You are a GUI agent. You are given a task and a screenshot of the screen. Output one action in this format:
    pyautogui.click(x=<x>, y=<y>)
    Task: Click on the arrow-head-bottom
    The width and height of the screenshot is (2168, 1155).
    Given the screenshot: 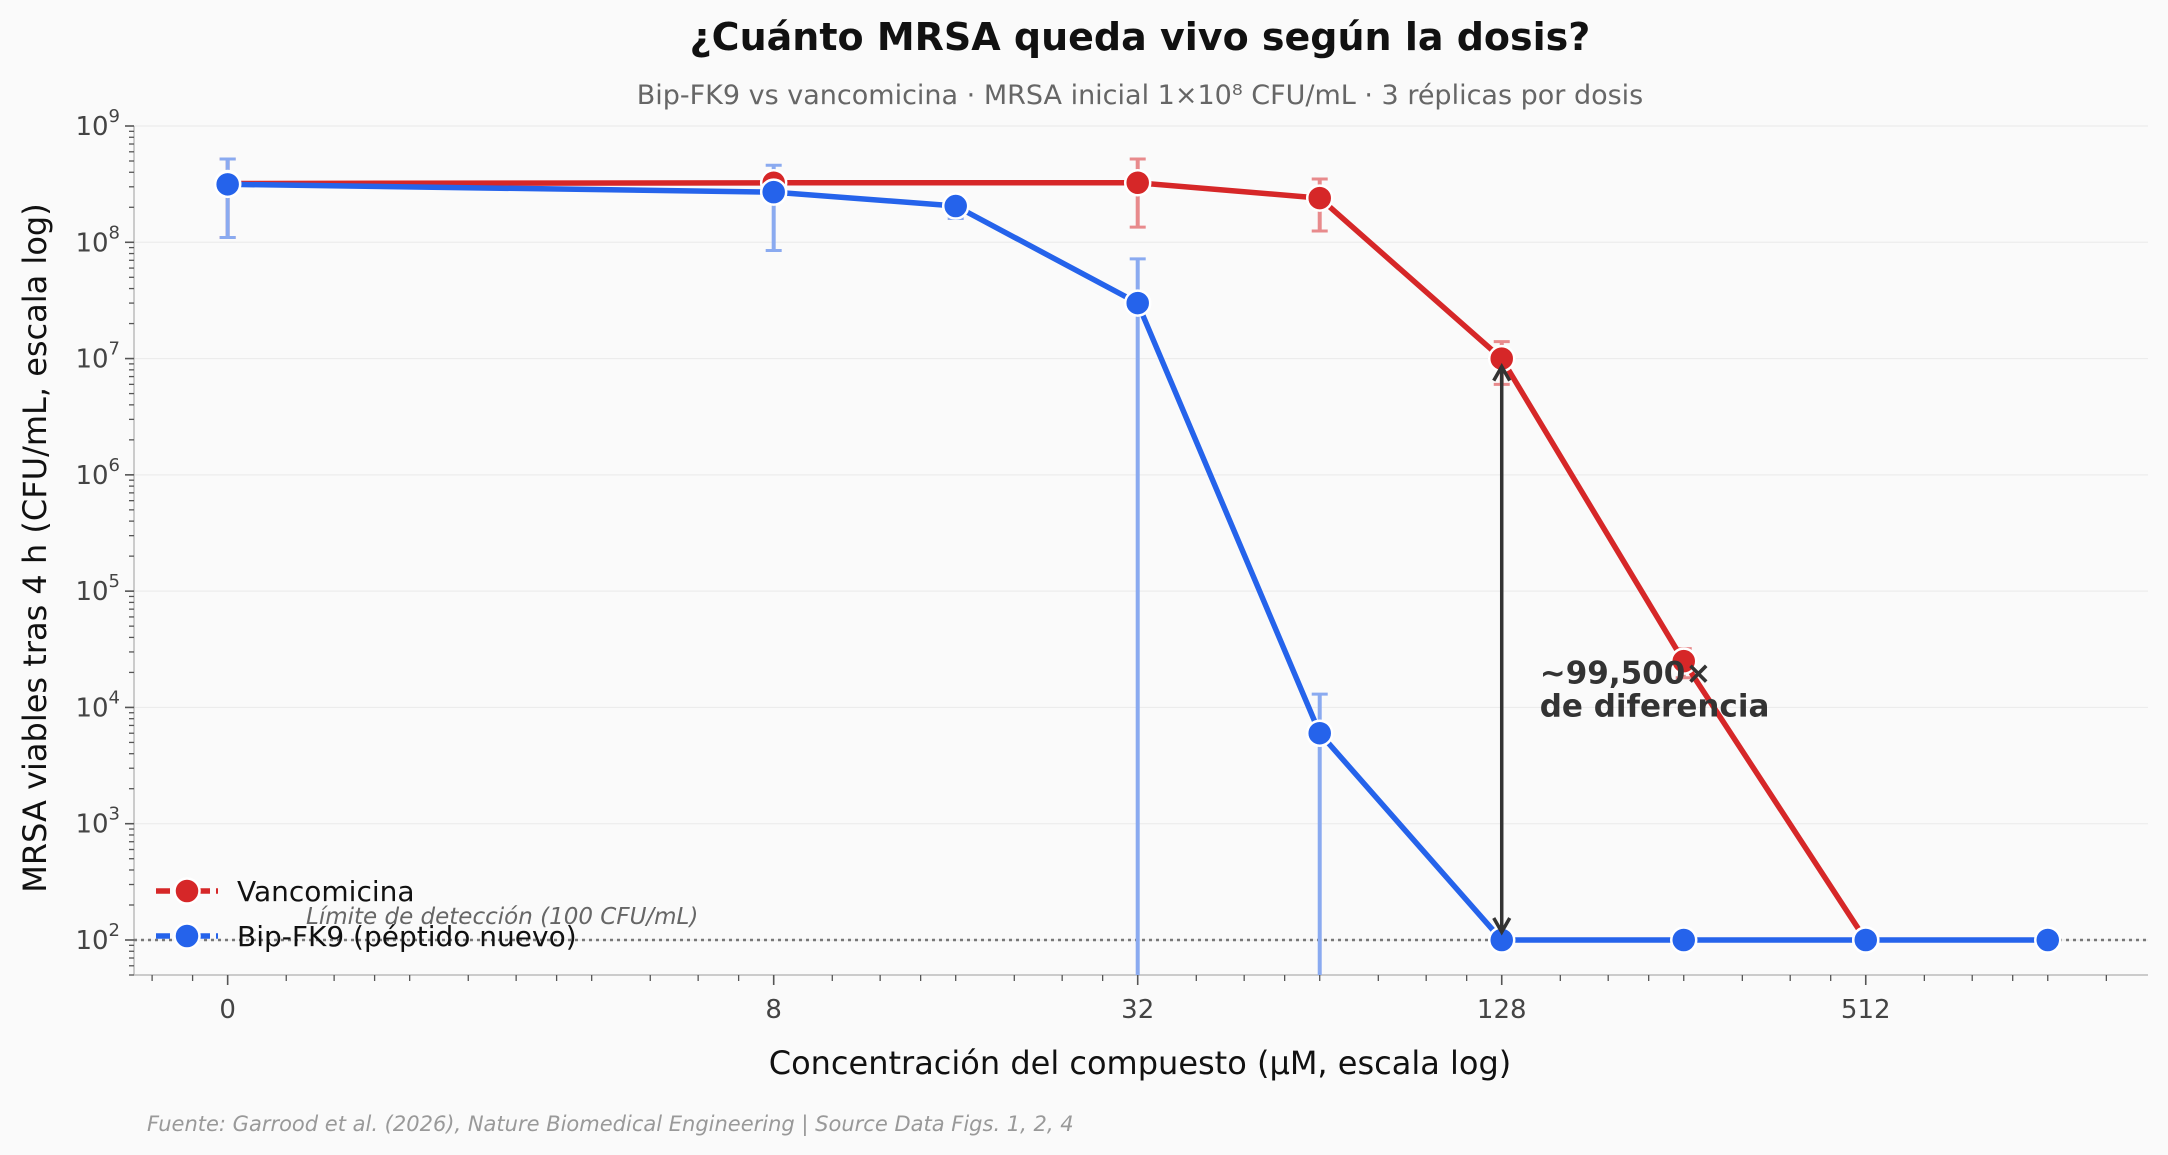 What is the action you would take?
    pyautogui.click(x=1502, y=926)
    